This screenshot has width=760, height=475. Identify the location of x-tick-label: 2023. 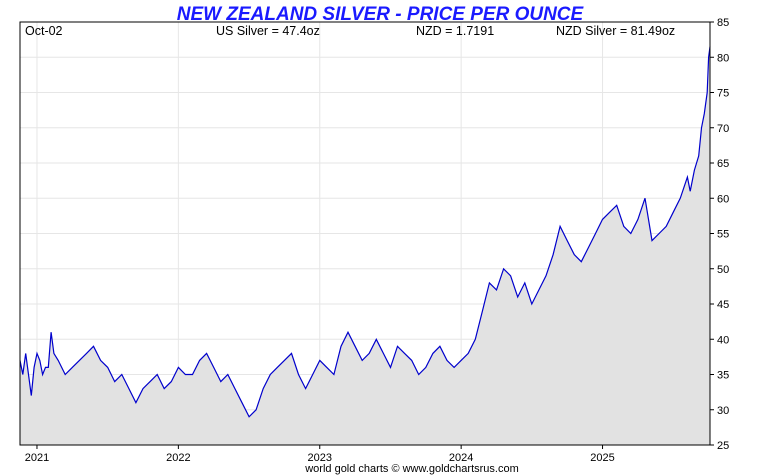
(320, 458).